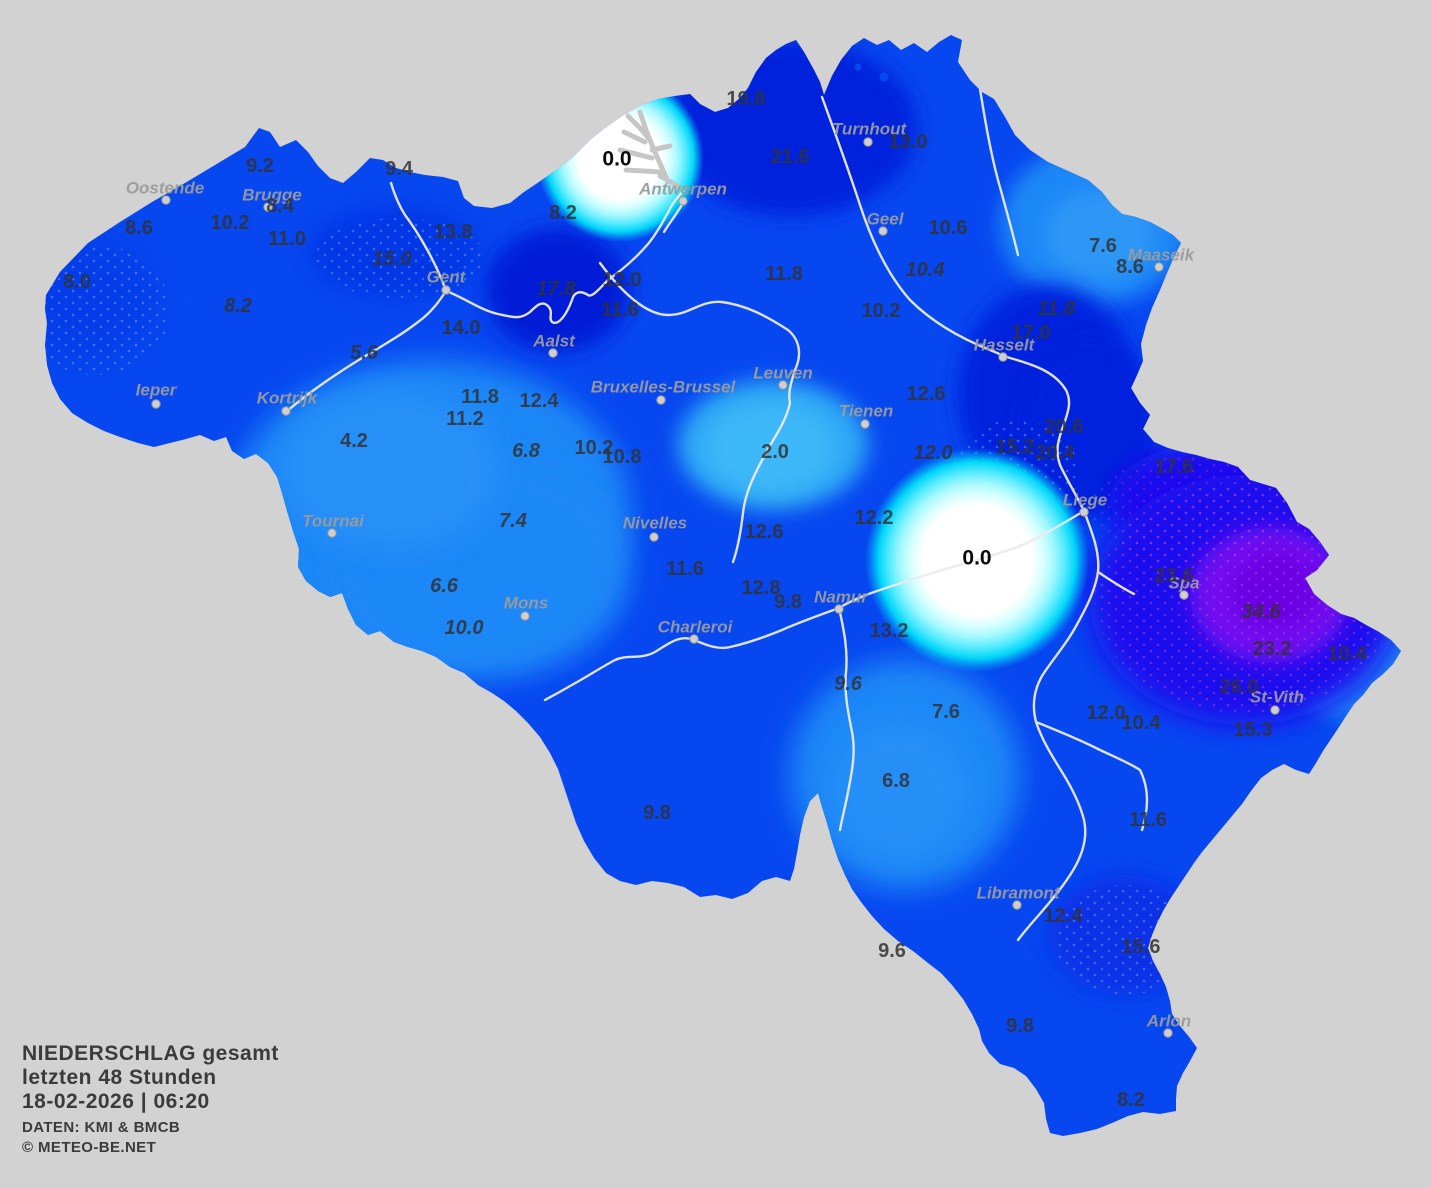 This screenshot has width=1431, height=1188. What do you see at coordinates (526, 603) in the screenshot?
I see `city-label: Mons` at bounding box center [526, 603].